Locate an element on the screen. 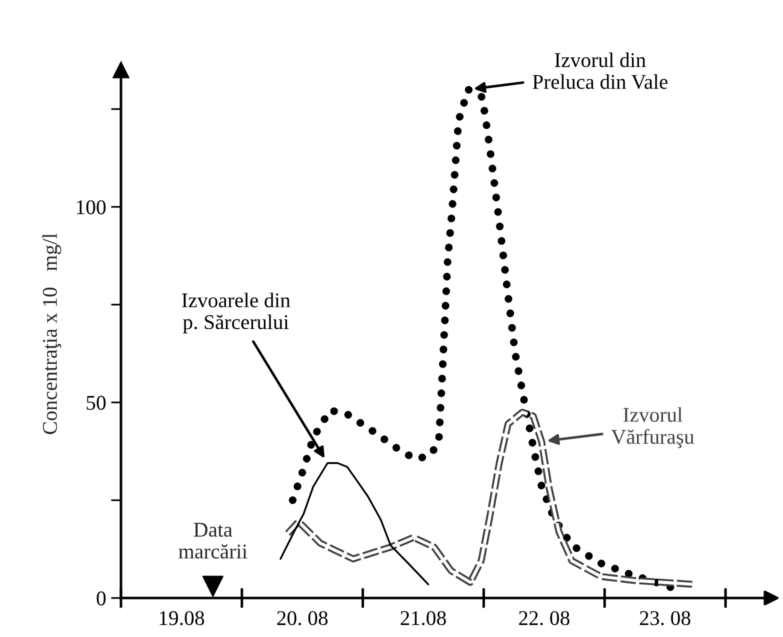  x-tick-label: 22. 08 is located at coordinates (544, 618).